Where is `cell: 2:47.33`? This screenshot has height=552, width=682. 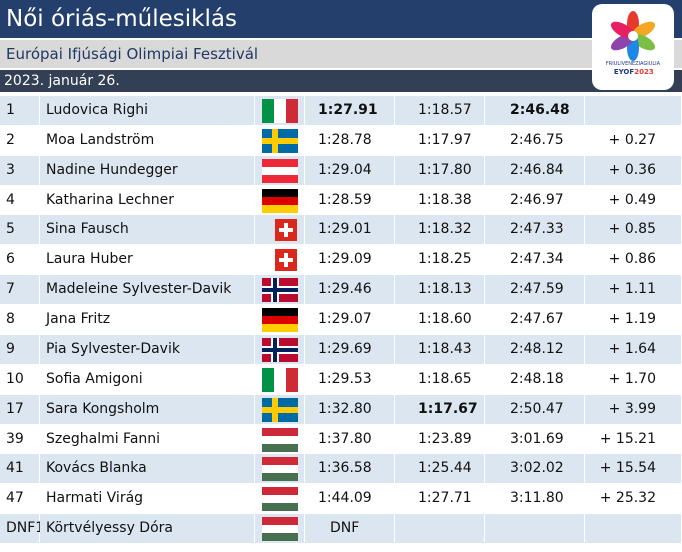
cell: 2:47.33 is located at coordinates (535, 230).